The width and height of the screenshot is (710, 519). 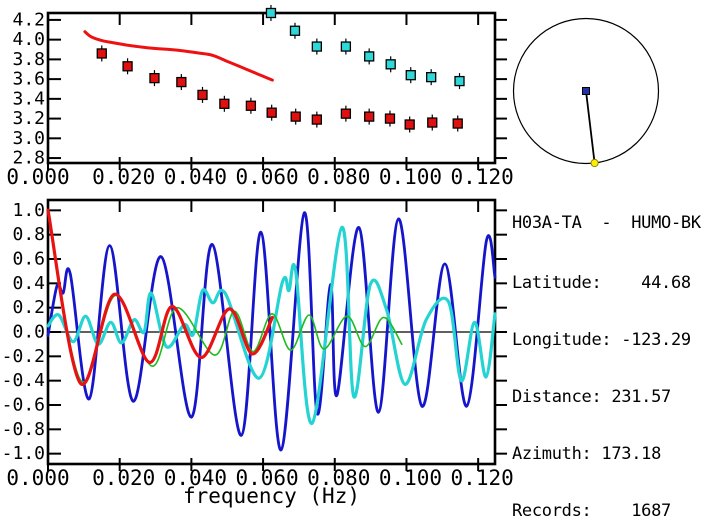 I want to click on dispersion-y-tick-label: 3.0, so click(x=28, y=138).